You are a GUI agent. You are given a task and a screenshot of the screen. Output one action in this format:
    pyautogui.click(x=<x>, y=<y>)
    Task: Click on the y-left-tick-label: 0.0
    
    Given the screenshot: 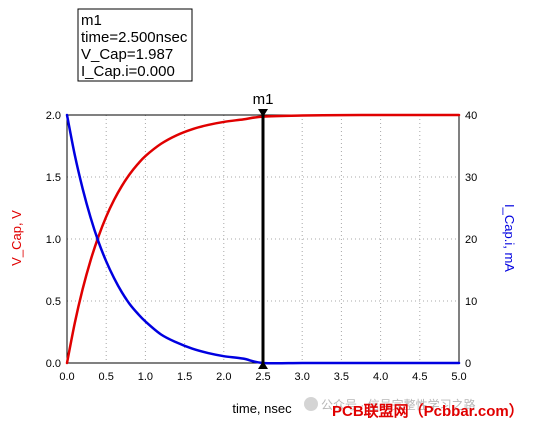 What is the action you would take?
    pyautogui.click(x=53, y=364)
    